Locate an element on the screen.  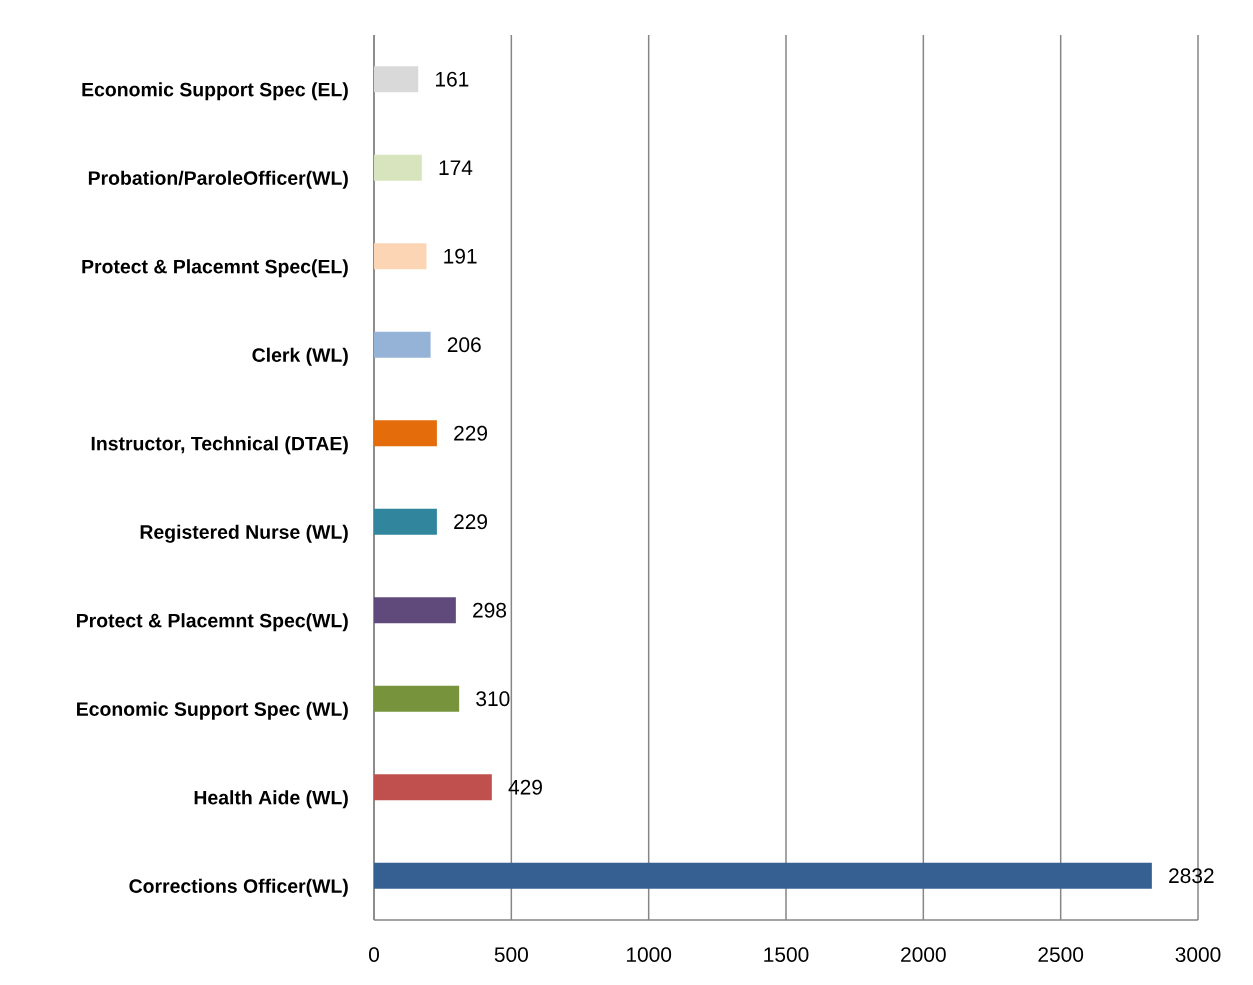
data-label: 206 is located at coordinates (464, 345).